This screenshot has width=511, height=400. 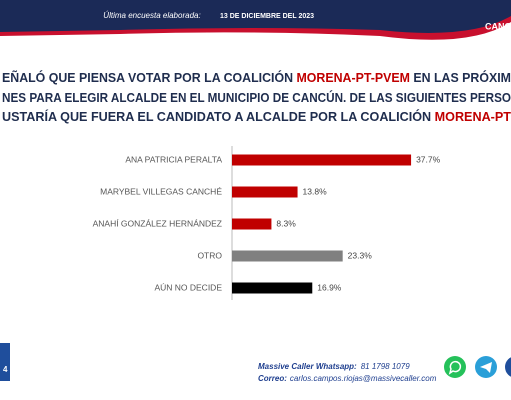 I want to click on whatsapp-glyph, so click(x=455, y=367).